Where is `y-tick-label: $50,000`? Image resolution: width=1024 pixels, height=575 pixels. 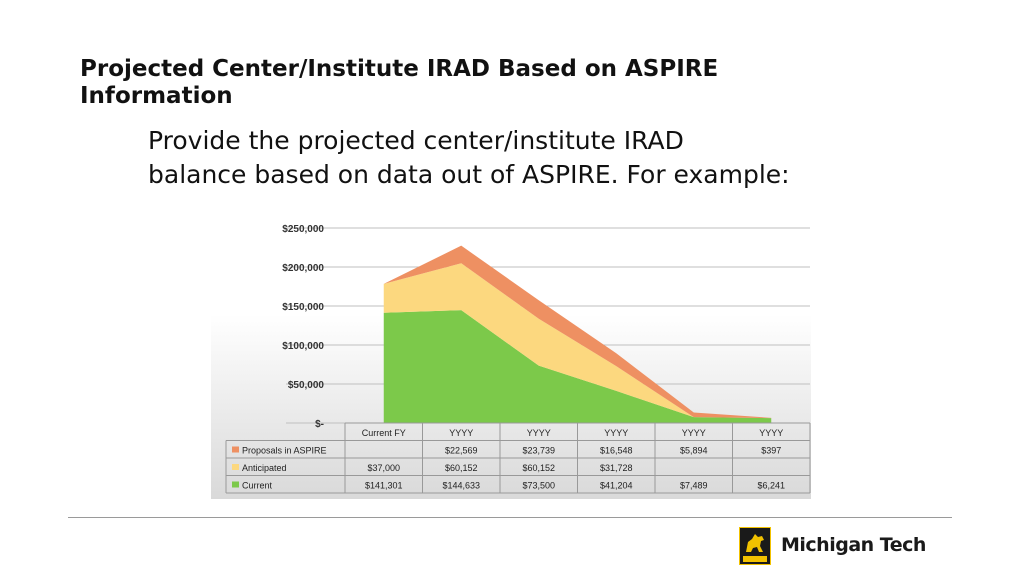 y-tick-label: $50,000 is located at coordinates (306, 385).